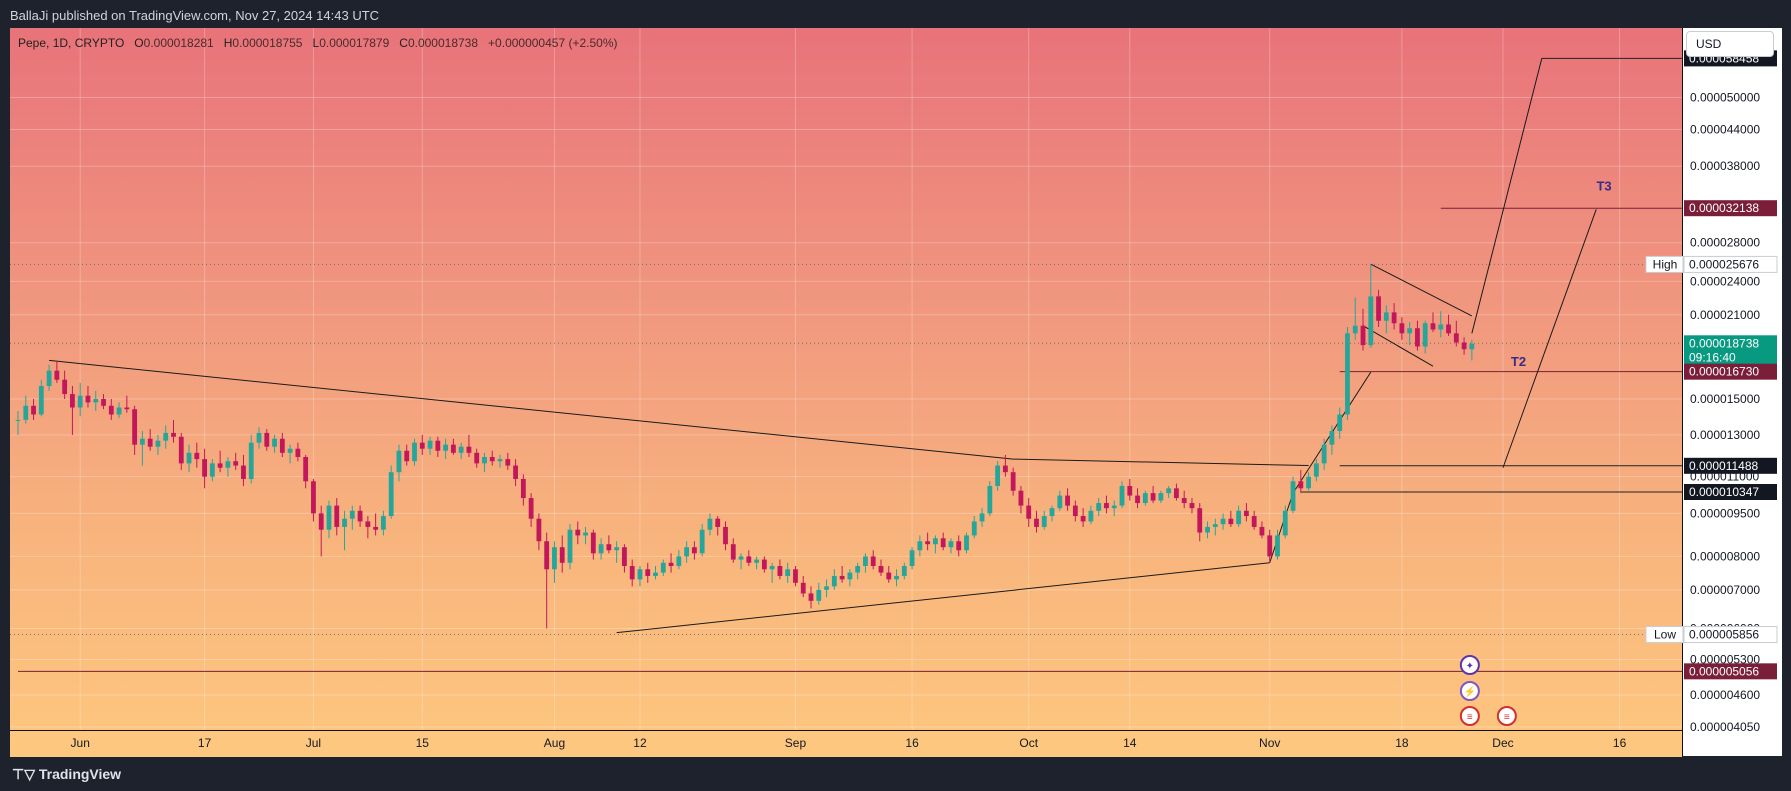 The width and height of the screenshot is (1791, 791). What do you see at coordinates (1725, 435) in the screenshot?
I see `price-tick-label: 0.000013000` at bounding box center [1725, 435].